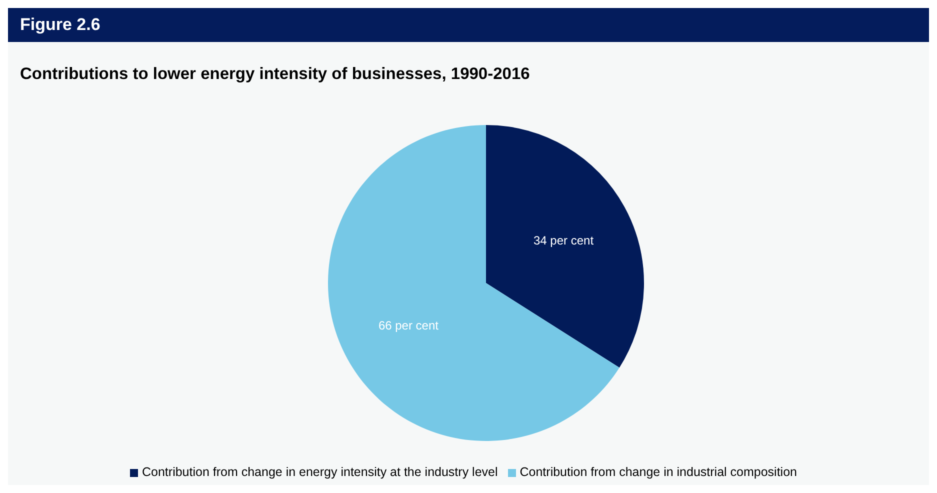 This screenshot has width=937, height=493. I want to click on caption: Figure 2.6, so click(60, 25).